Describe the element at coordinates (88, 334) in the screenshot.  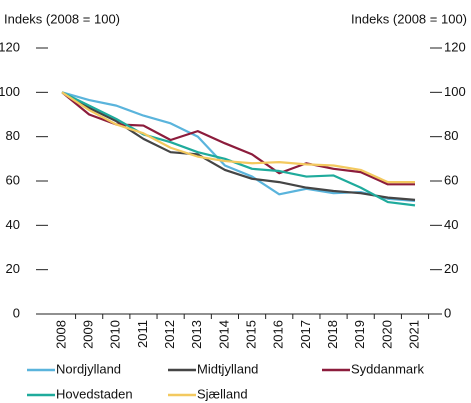
I see `x-tick-label: 2009` at that location.